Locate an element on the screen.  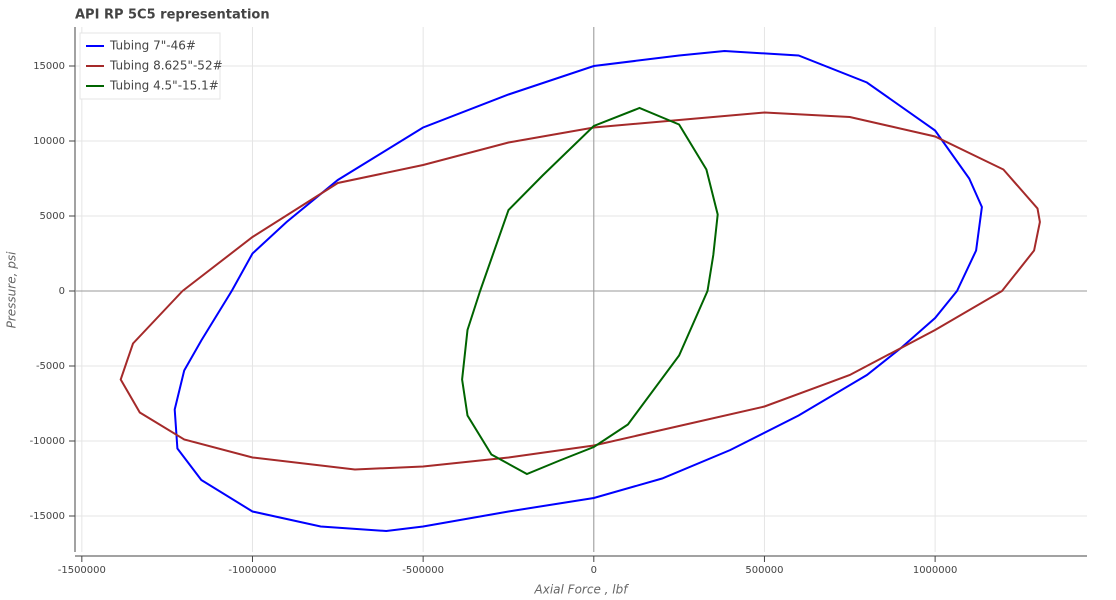
x-tick-label: 1000000 is located at coordinates (935, 570).